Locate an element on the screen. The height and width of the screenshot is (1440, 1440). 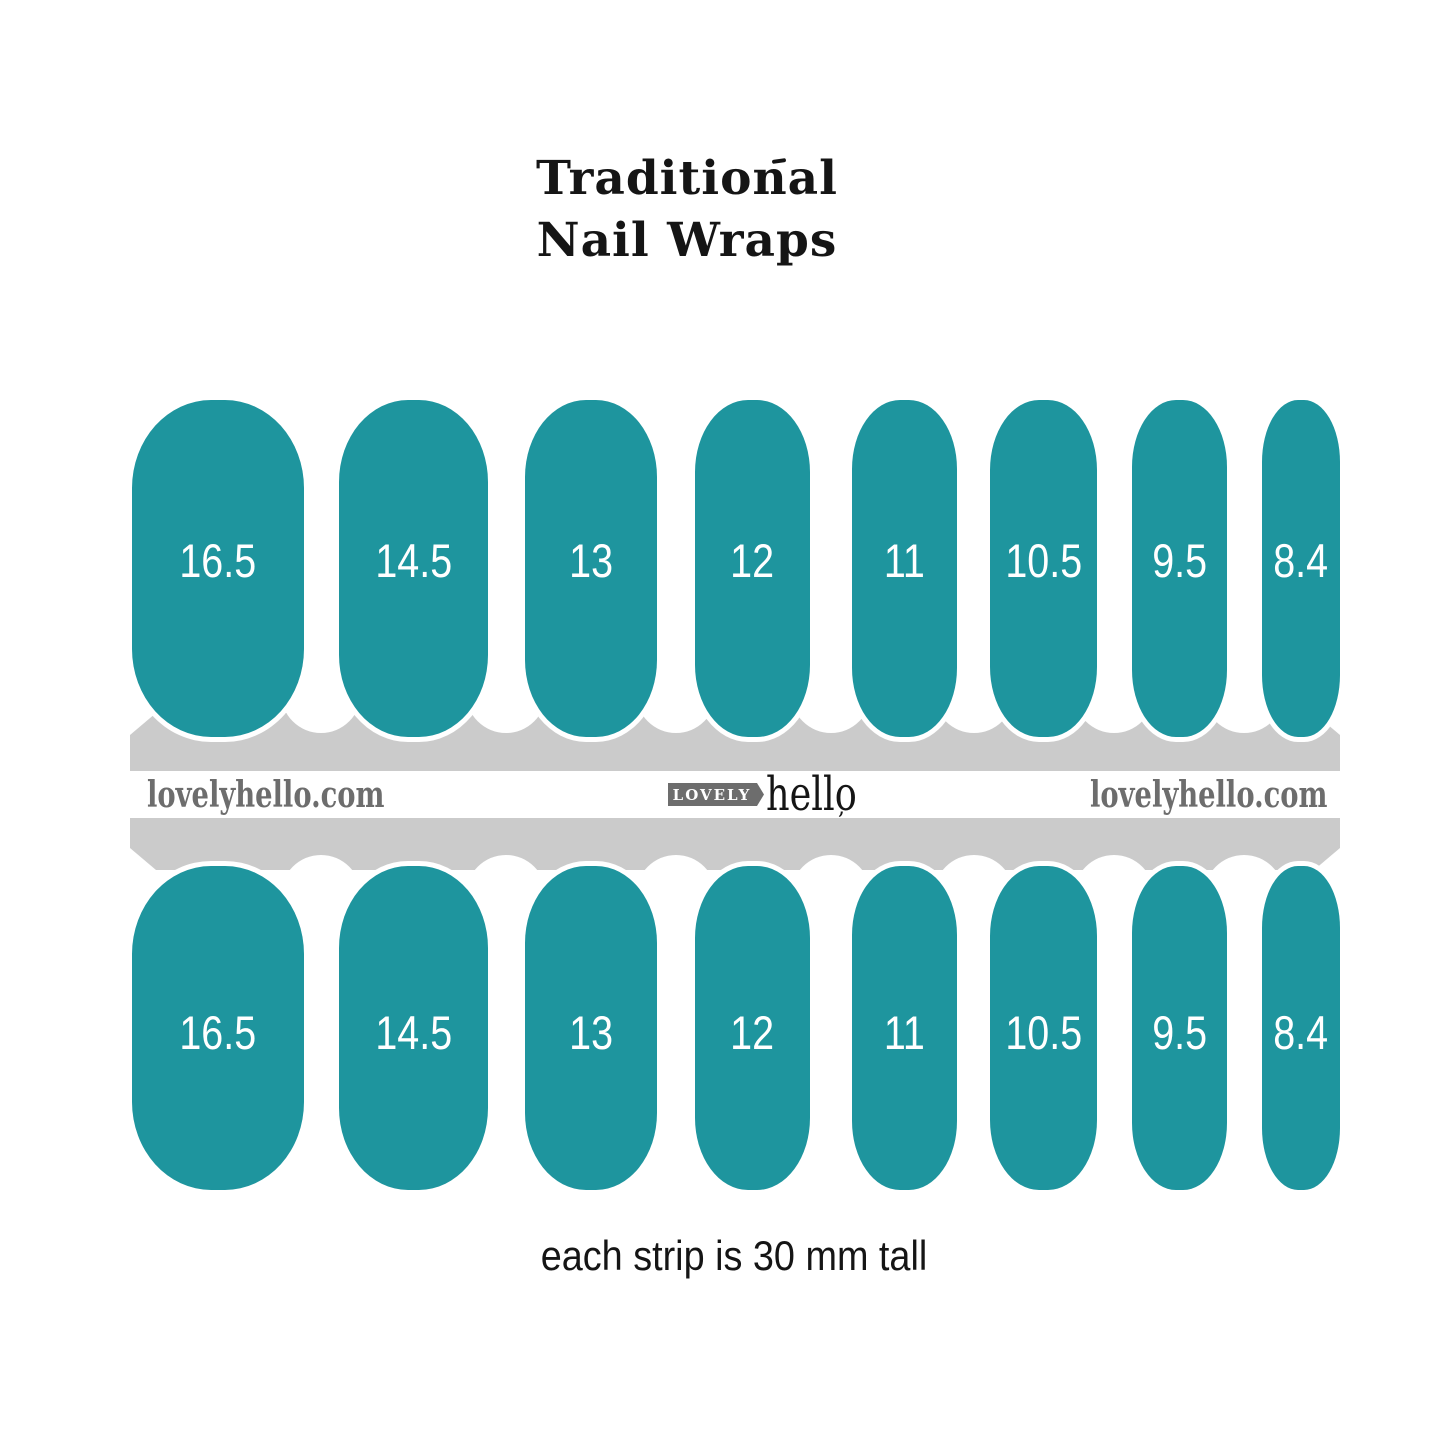
nail-top-size-14.5: 14.5 is located at coordinates (413, 568).